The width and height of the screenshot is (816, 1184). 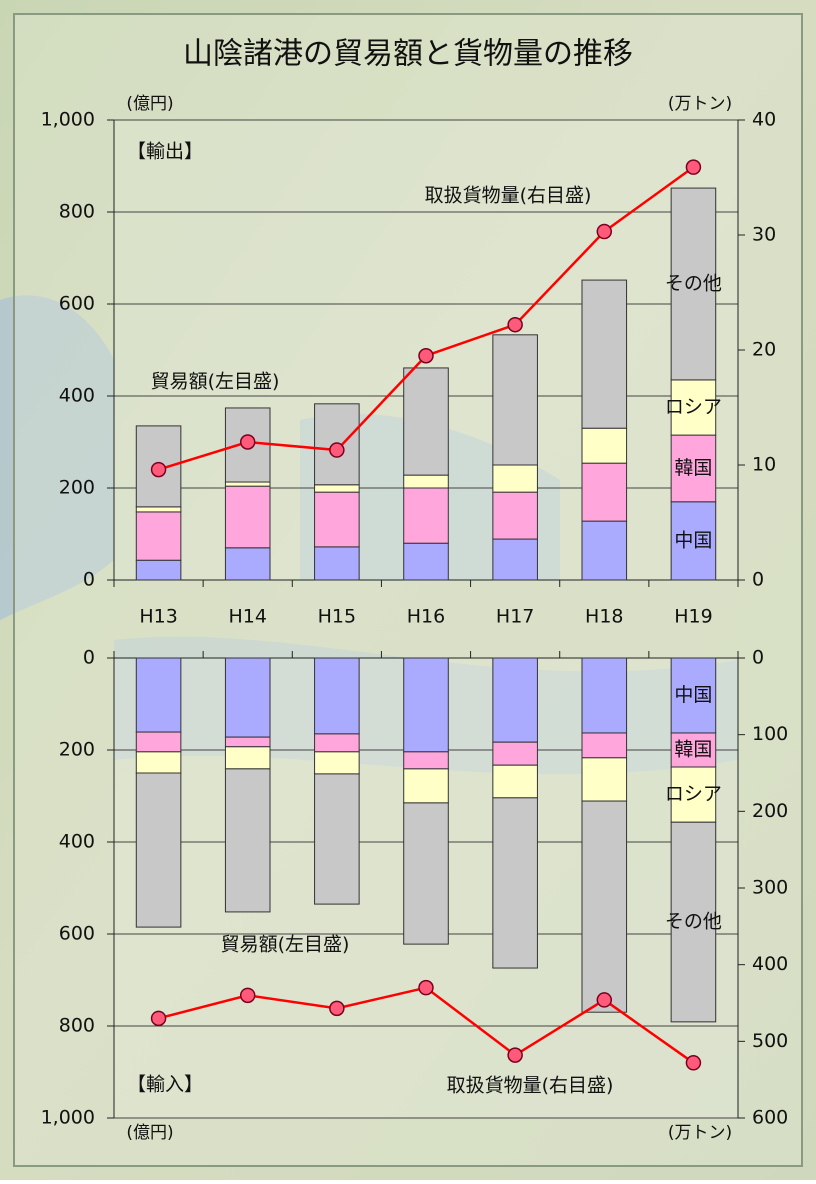 What do you see at coordinates (770, 964) in the screenshot?
I see `y2-tick-label: 400` at bounding box center [770, 964].